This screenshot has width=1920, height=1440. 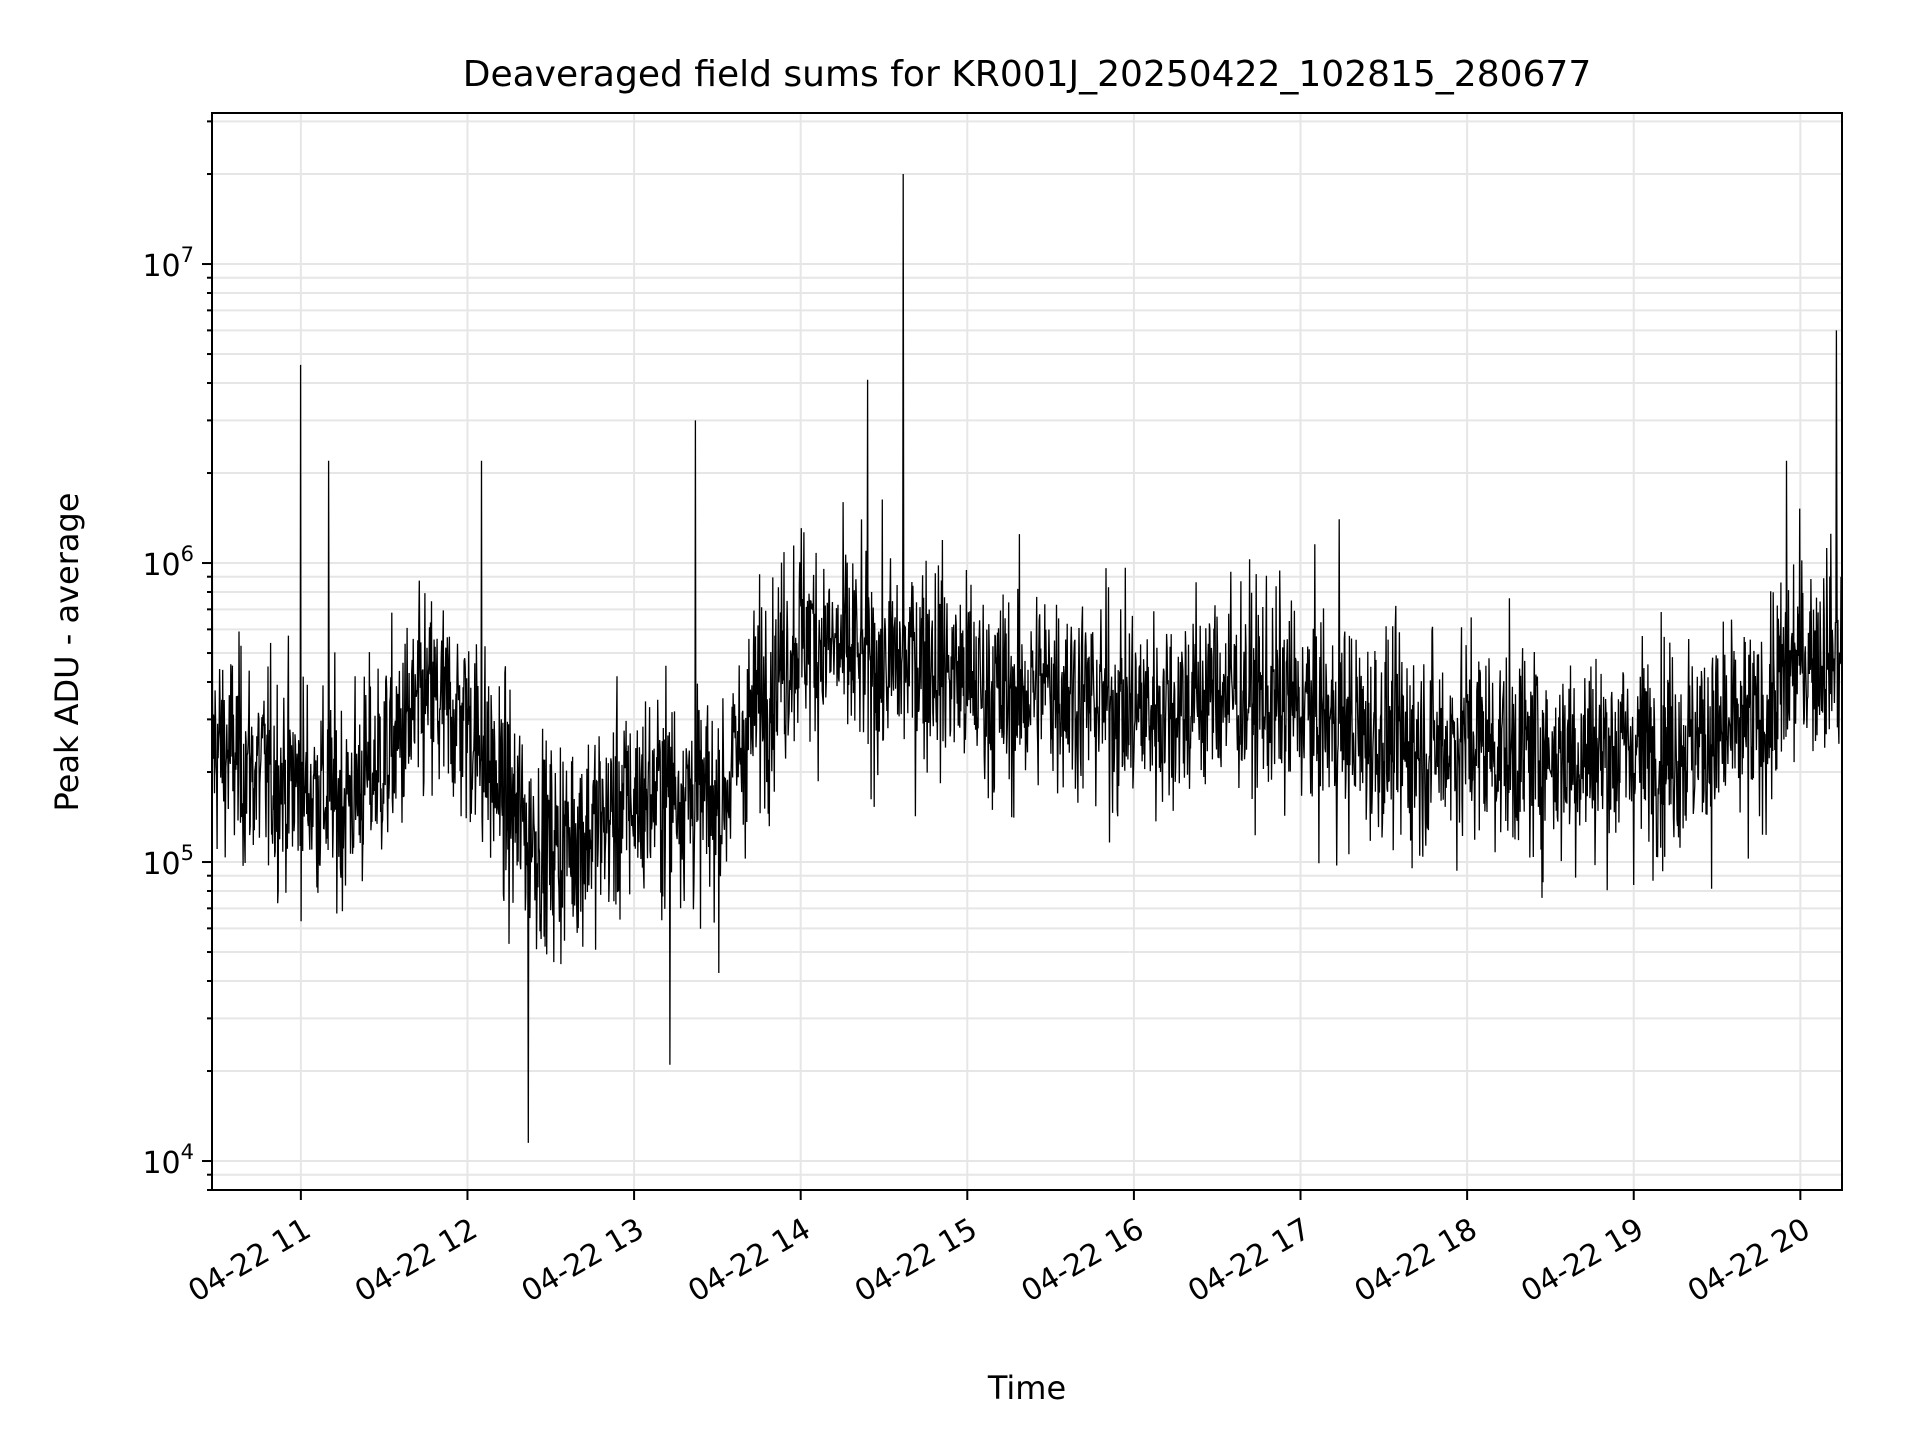 What do you see at coordinates (168, 1160) in the screenshot?
I see `y-tick-label: 10⁴` at bounding box center [168, 1160].